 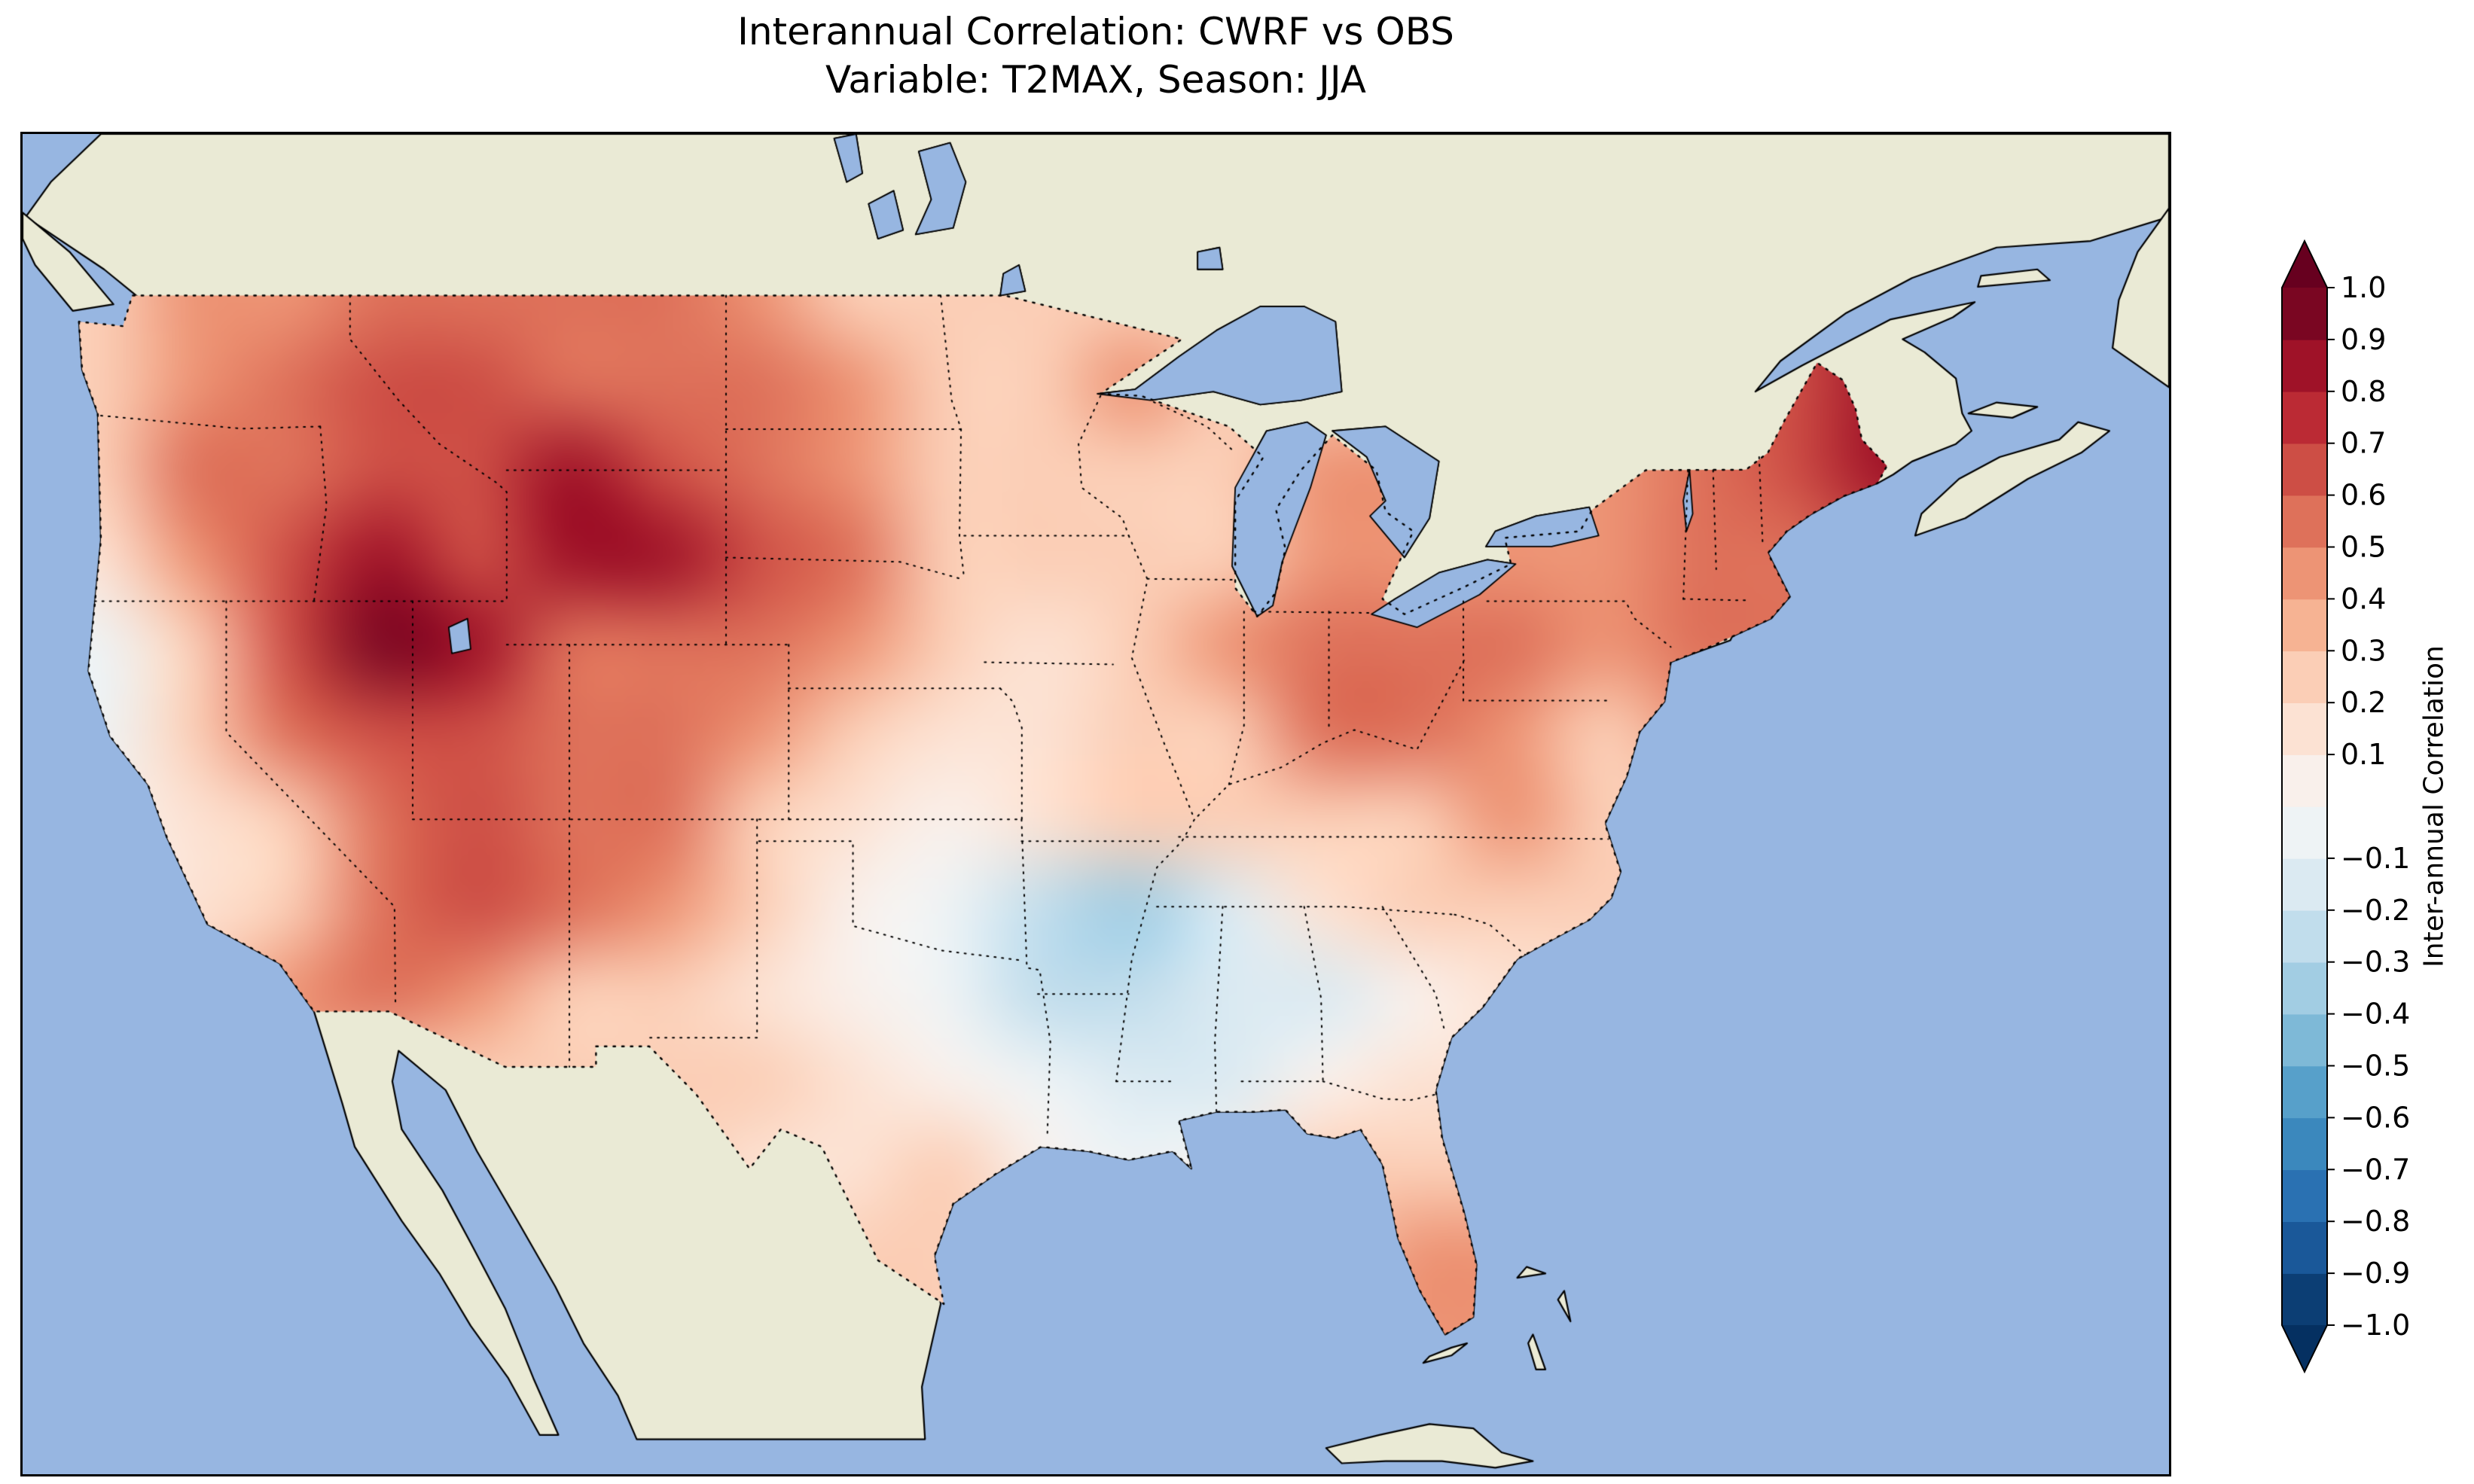 I want to click on colorbar-tick-label: −0.8, so click(x=2375, y=1221).